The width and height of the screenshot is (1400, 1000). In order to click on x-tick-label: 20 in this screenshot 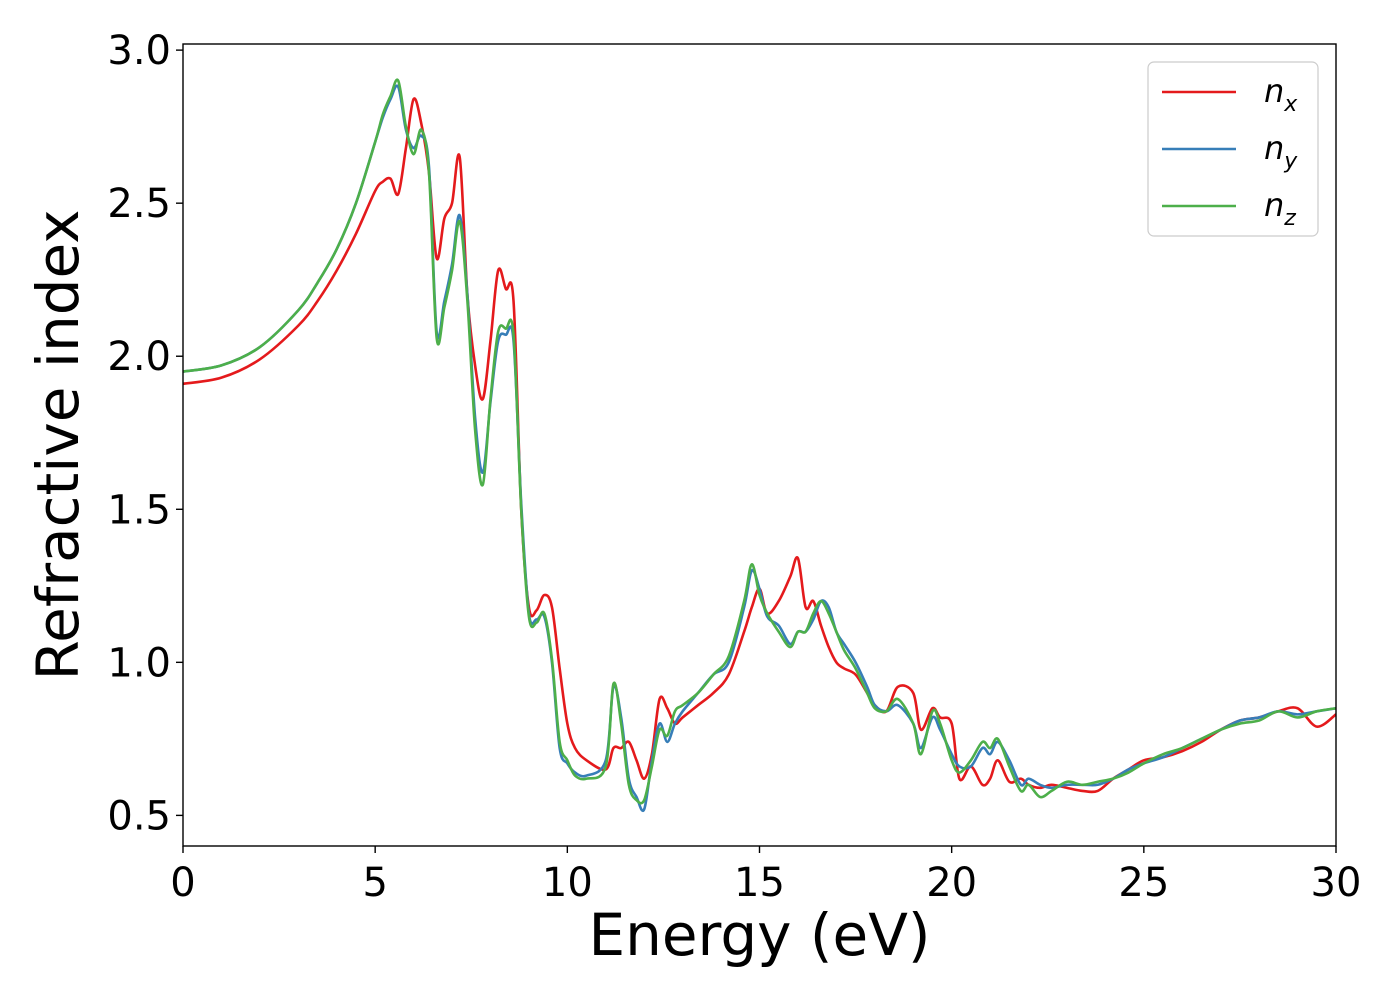, I will do `click(951, 883)`.